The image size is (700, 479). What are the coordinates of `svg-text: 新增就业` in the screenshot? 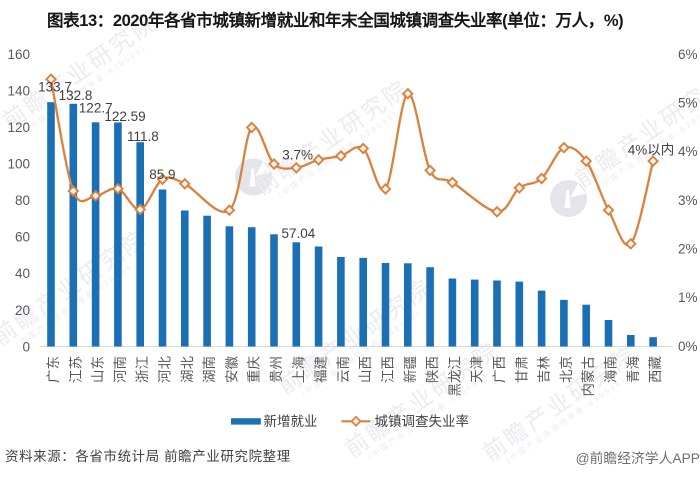 It's located at (291, 421).